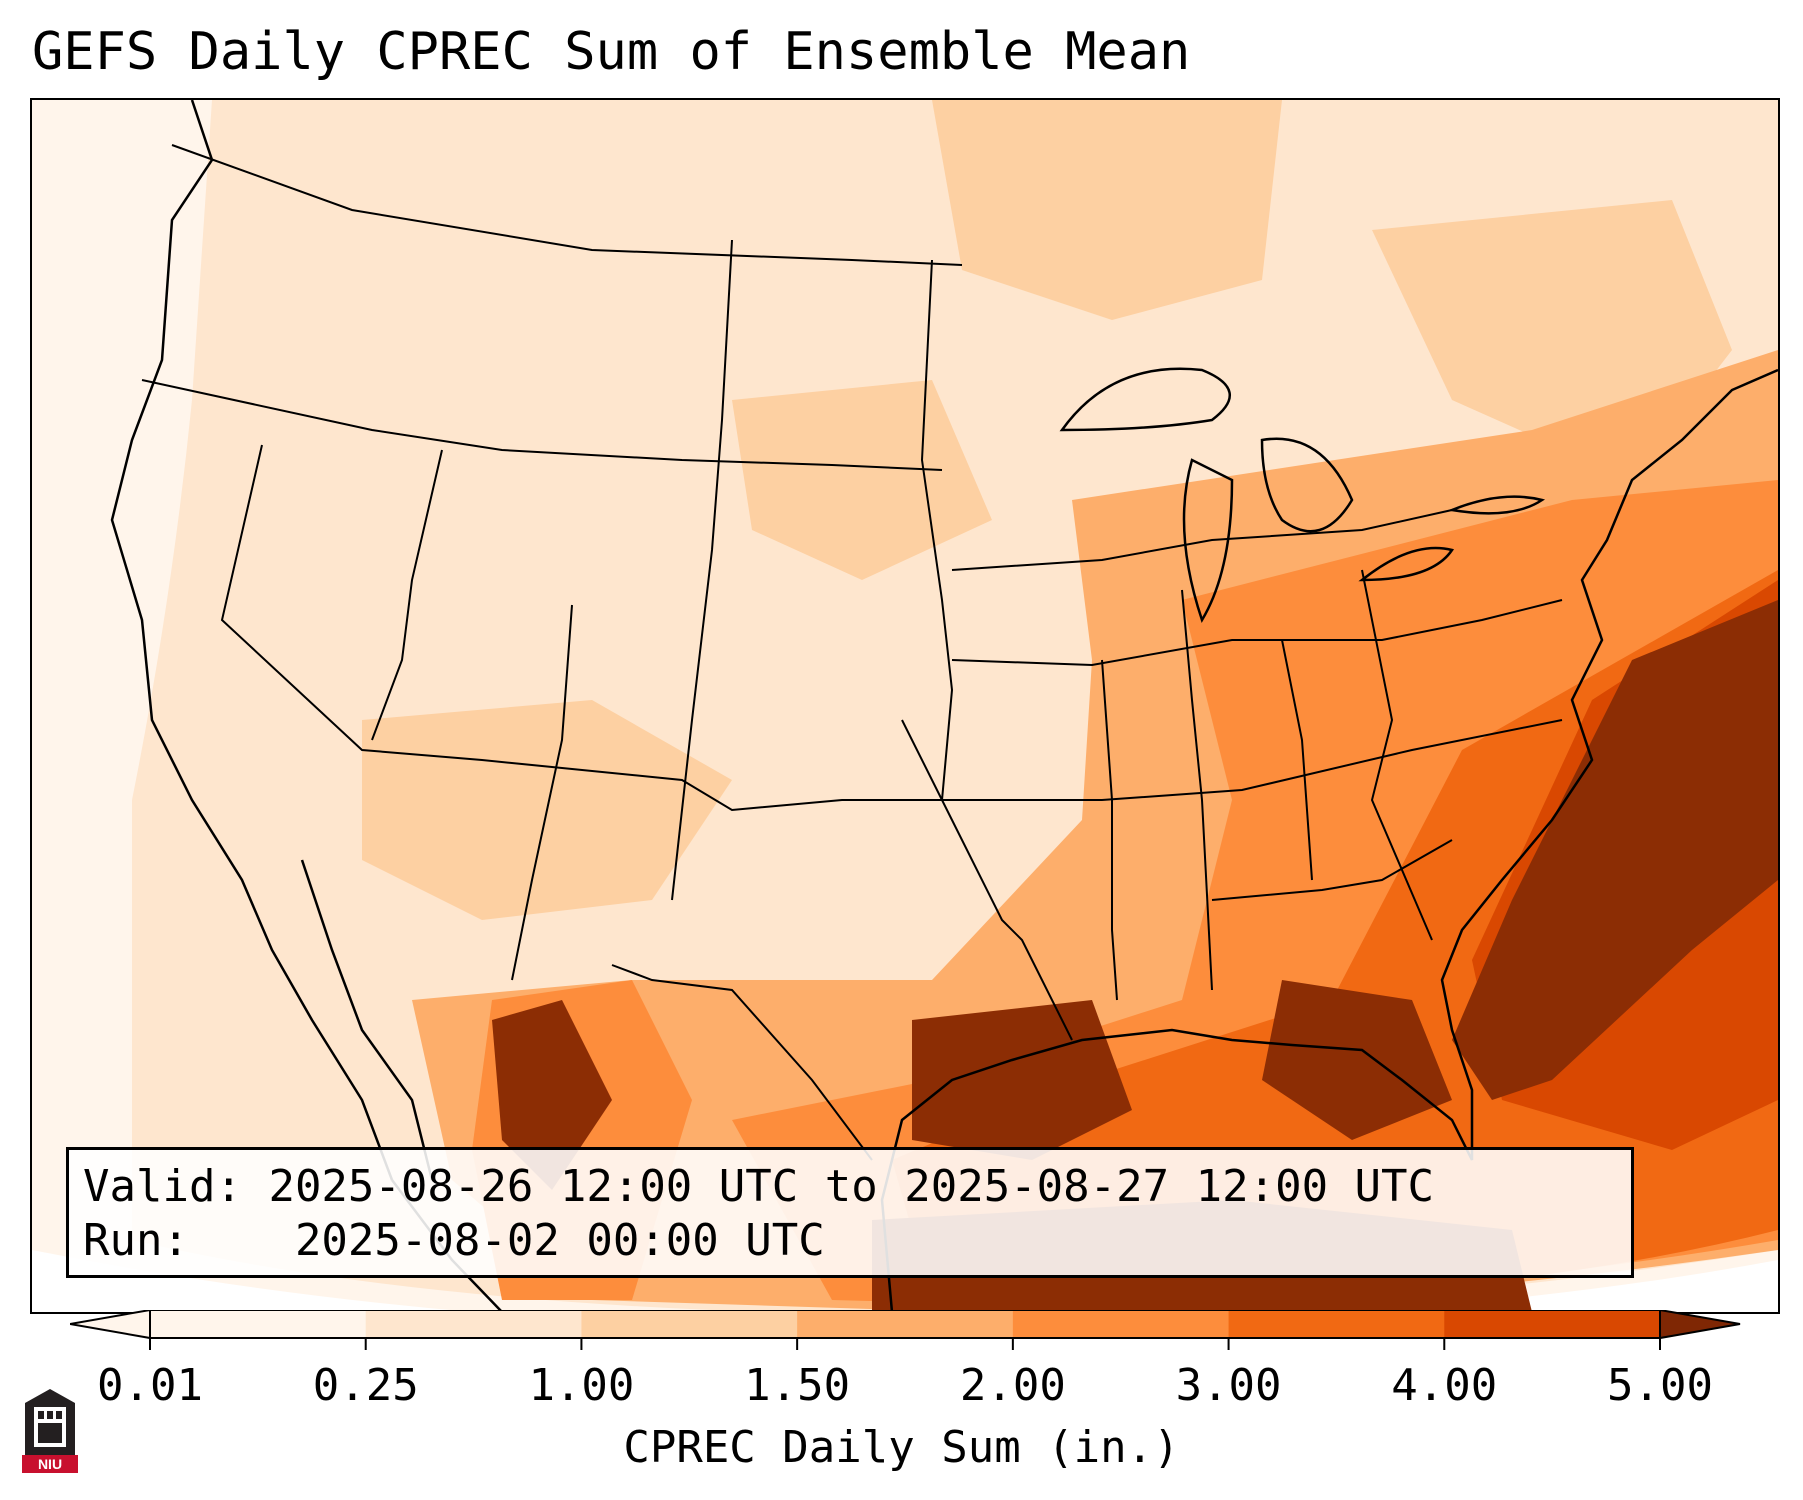 This screenshot has height=1500, width=1803. What do you see at coordinates (1700, 1325) in the screenshot?
I see `colorbar-extend-max` at bounding box center [1700, 1325].